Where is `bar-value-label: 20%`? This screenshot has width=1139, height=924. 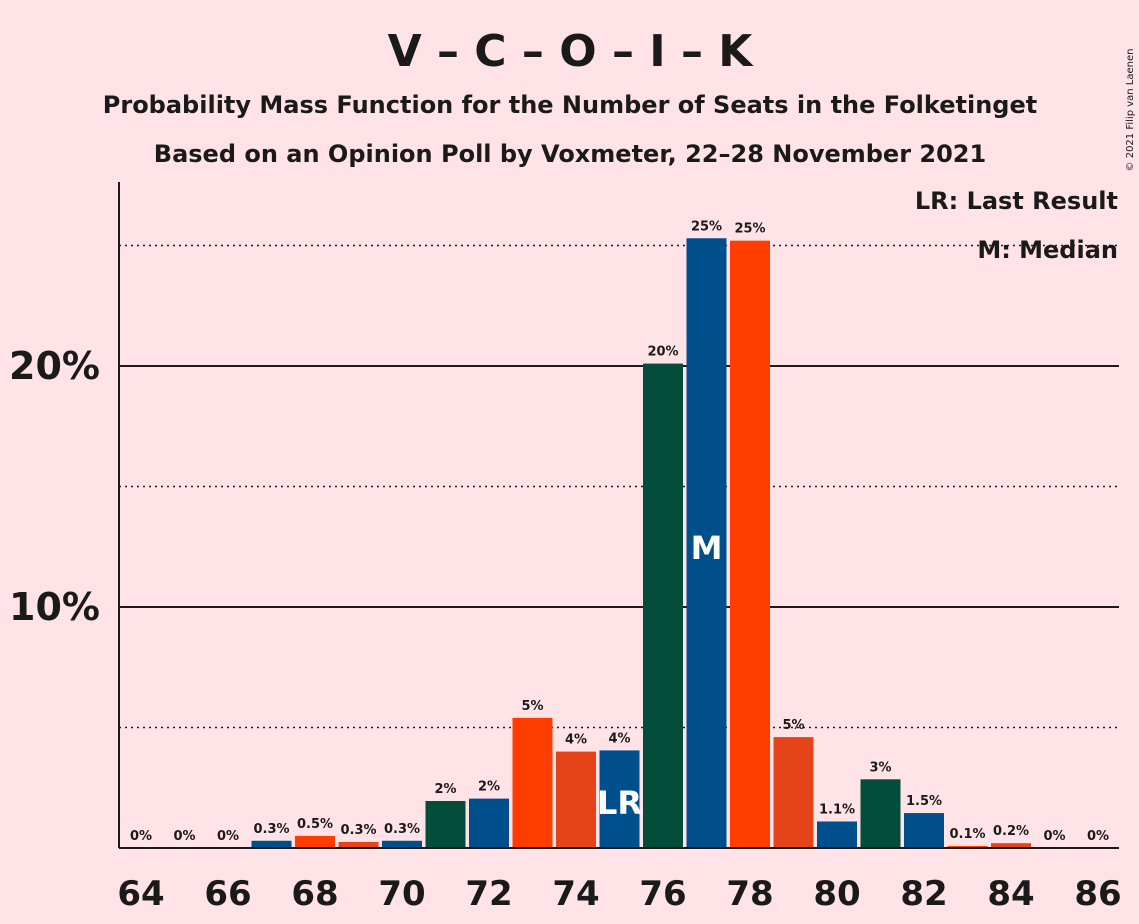 bar-value-label: 20% is located at coordinates (662, 352).